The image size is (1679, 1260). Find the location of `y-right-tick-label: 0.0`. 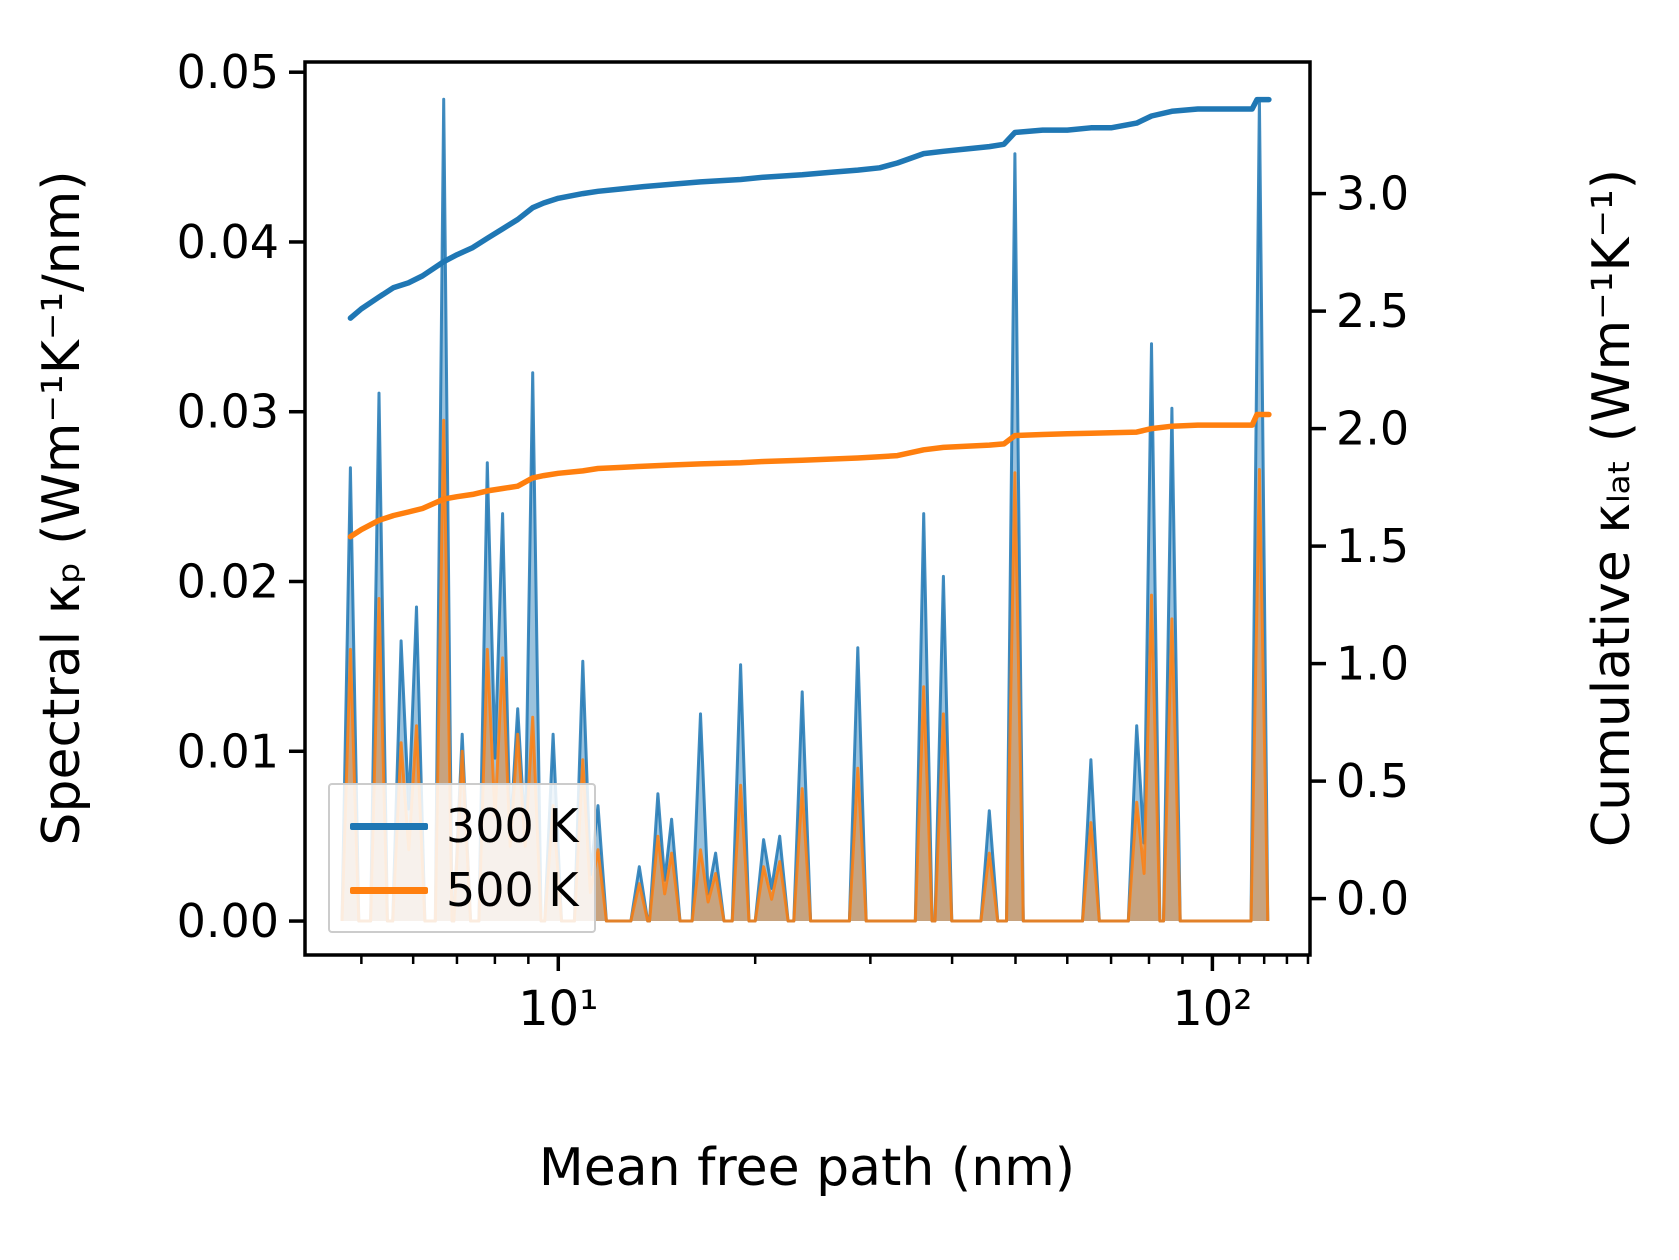

y-right-tick-label: 0.0 is located at coordinates (1372, 899).